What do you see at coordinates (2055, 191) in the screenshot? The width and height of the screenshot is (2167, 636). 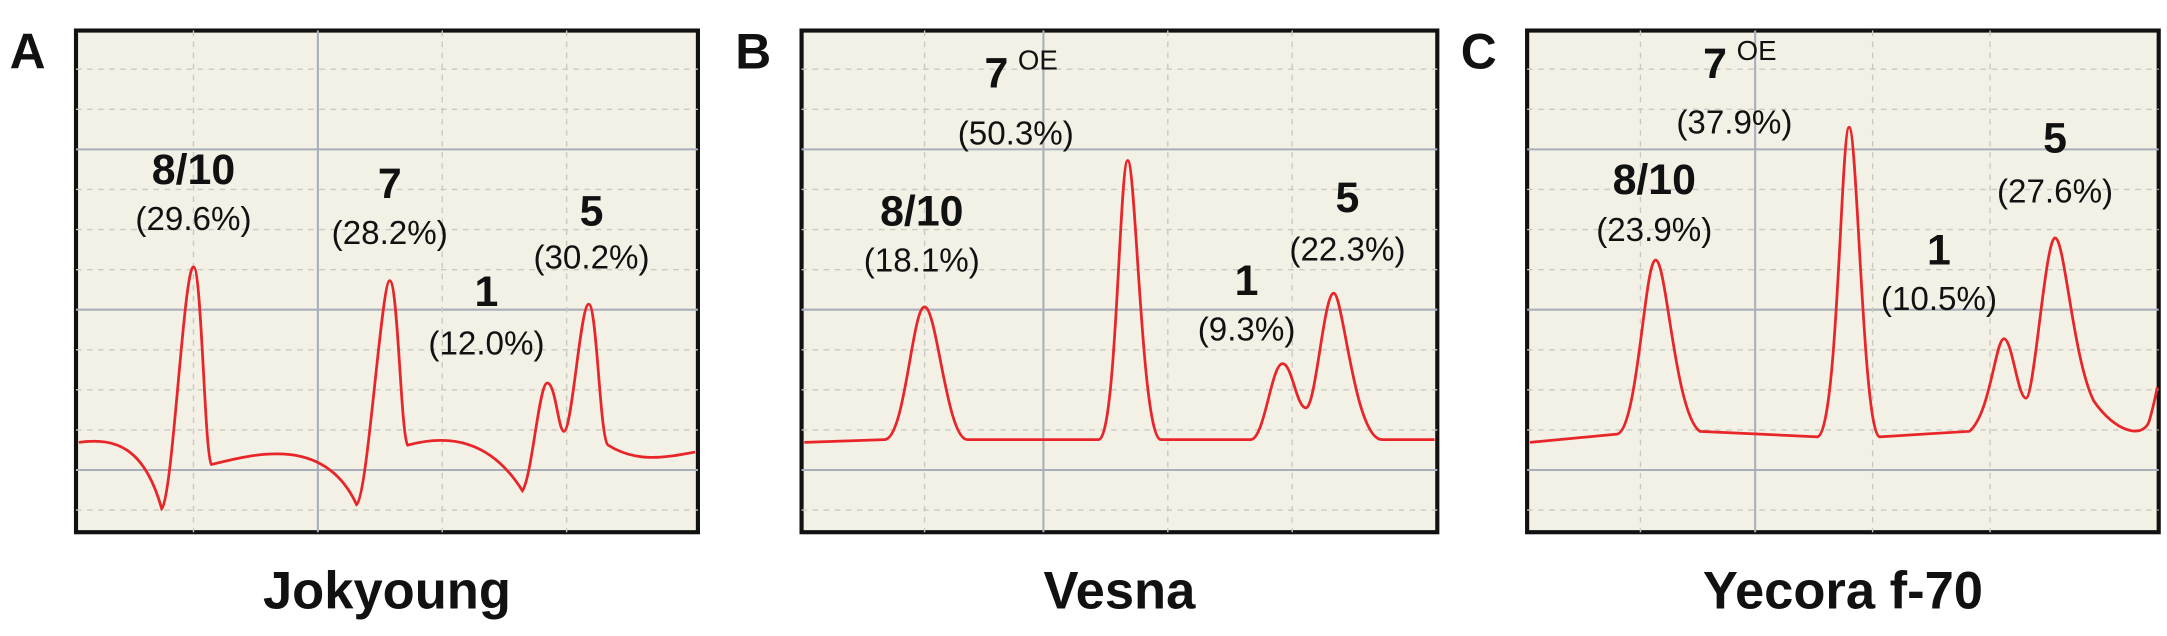 I see `peak-percent: (27.6%)` at bounding box center [2055, 191].